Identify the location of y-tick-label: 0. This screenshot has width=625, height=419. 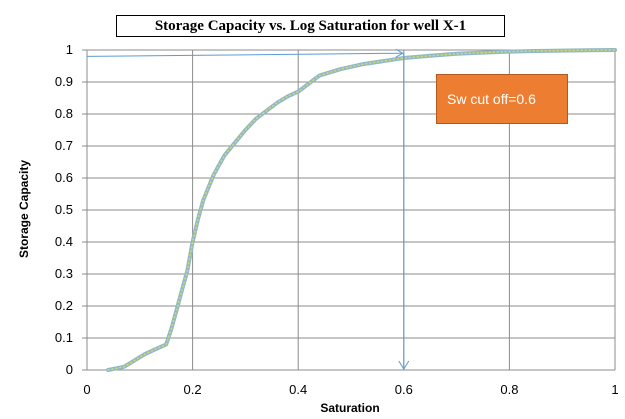
(69, 369).